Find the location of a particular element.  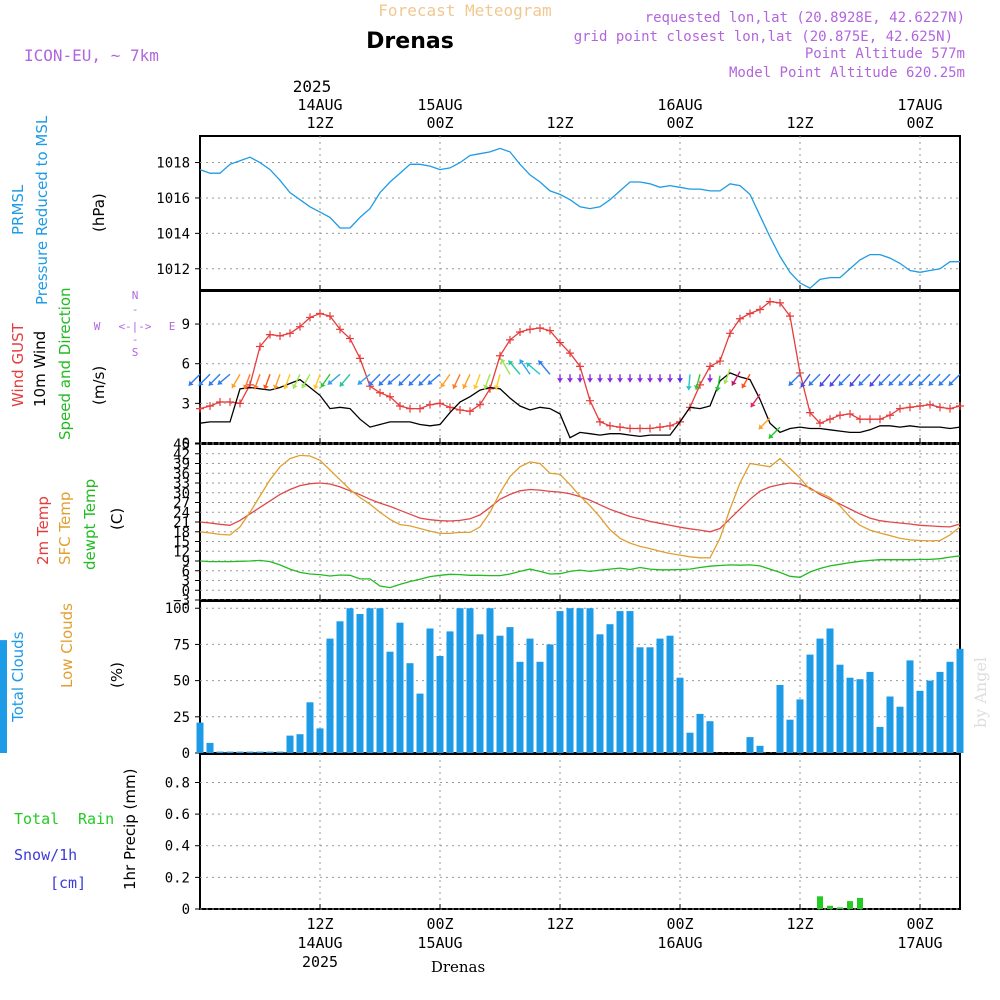

precip-label-unit: [cm] is located at coordinates (68, 883).